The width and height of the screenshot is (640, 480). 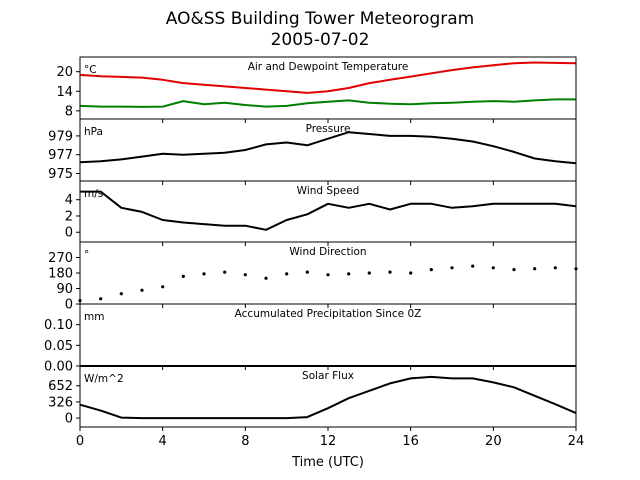 What do you see at coordinates (60, 274) in the screenshot?
I see `y-tick-label: 180` at bounding box center [60, 274].